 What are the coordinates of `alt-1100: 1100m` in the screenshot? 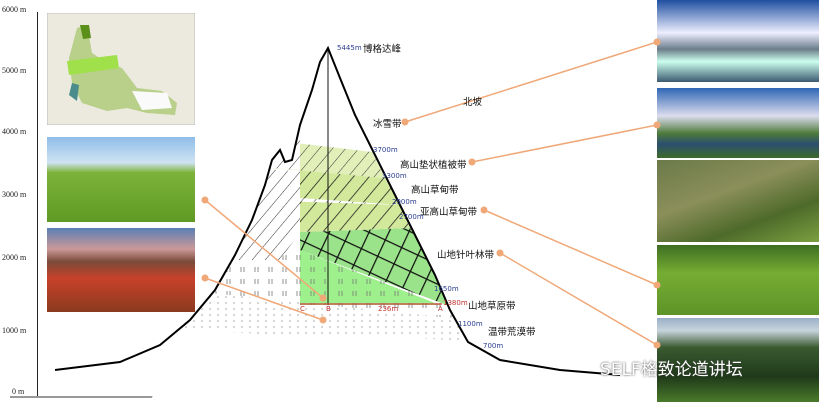 It's located at (470, 324).